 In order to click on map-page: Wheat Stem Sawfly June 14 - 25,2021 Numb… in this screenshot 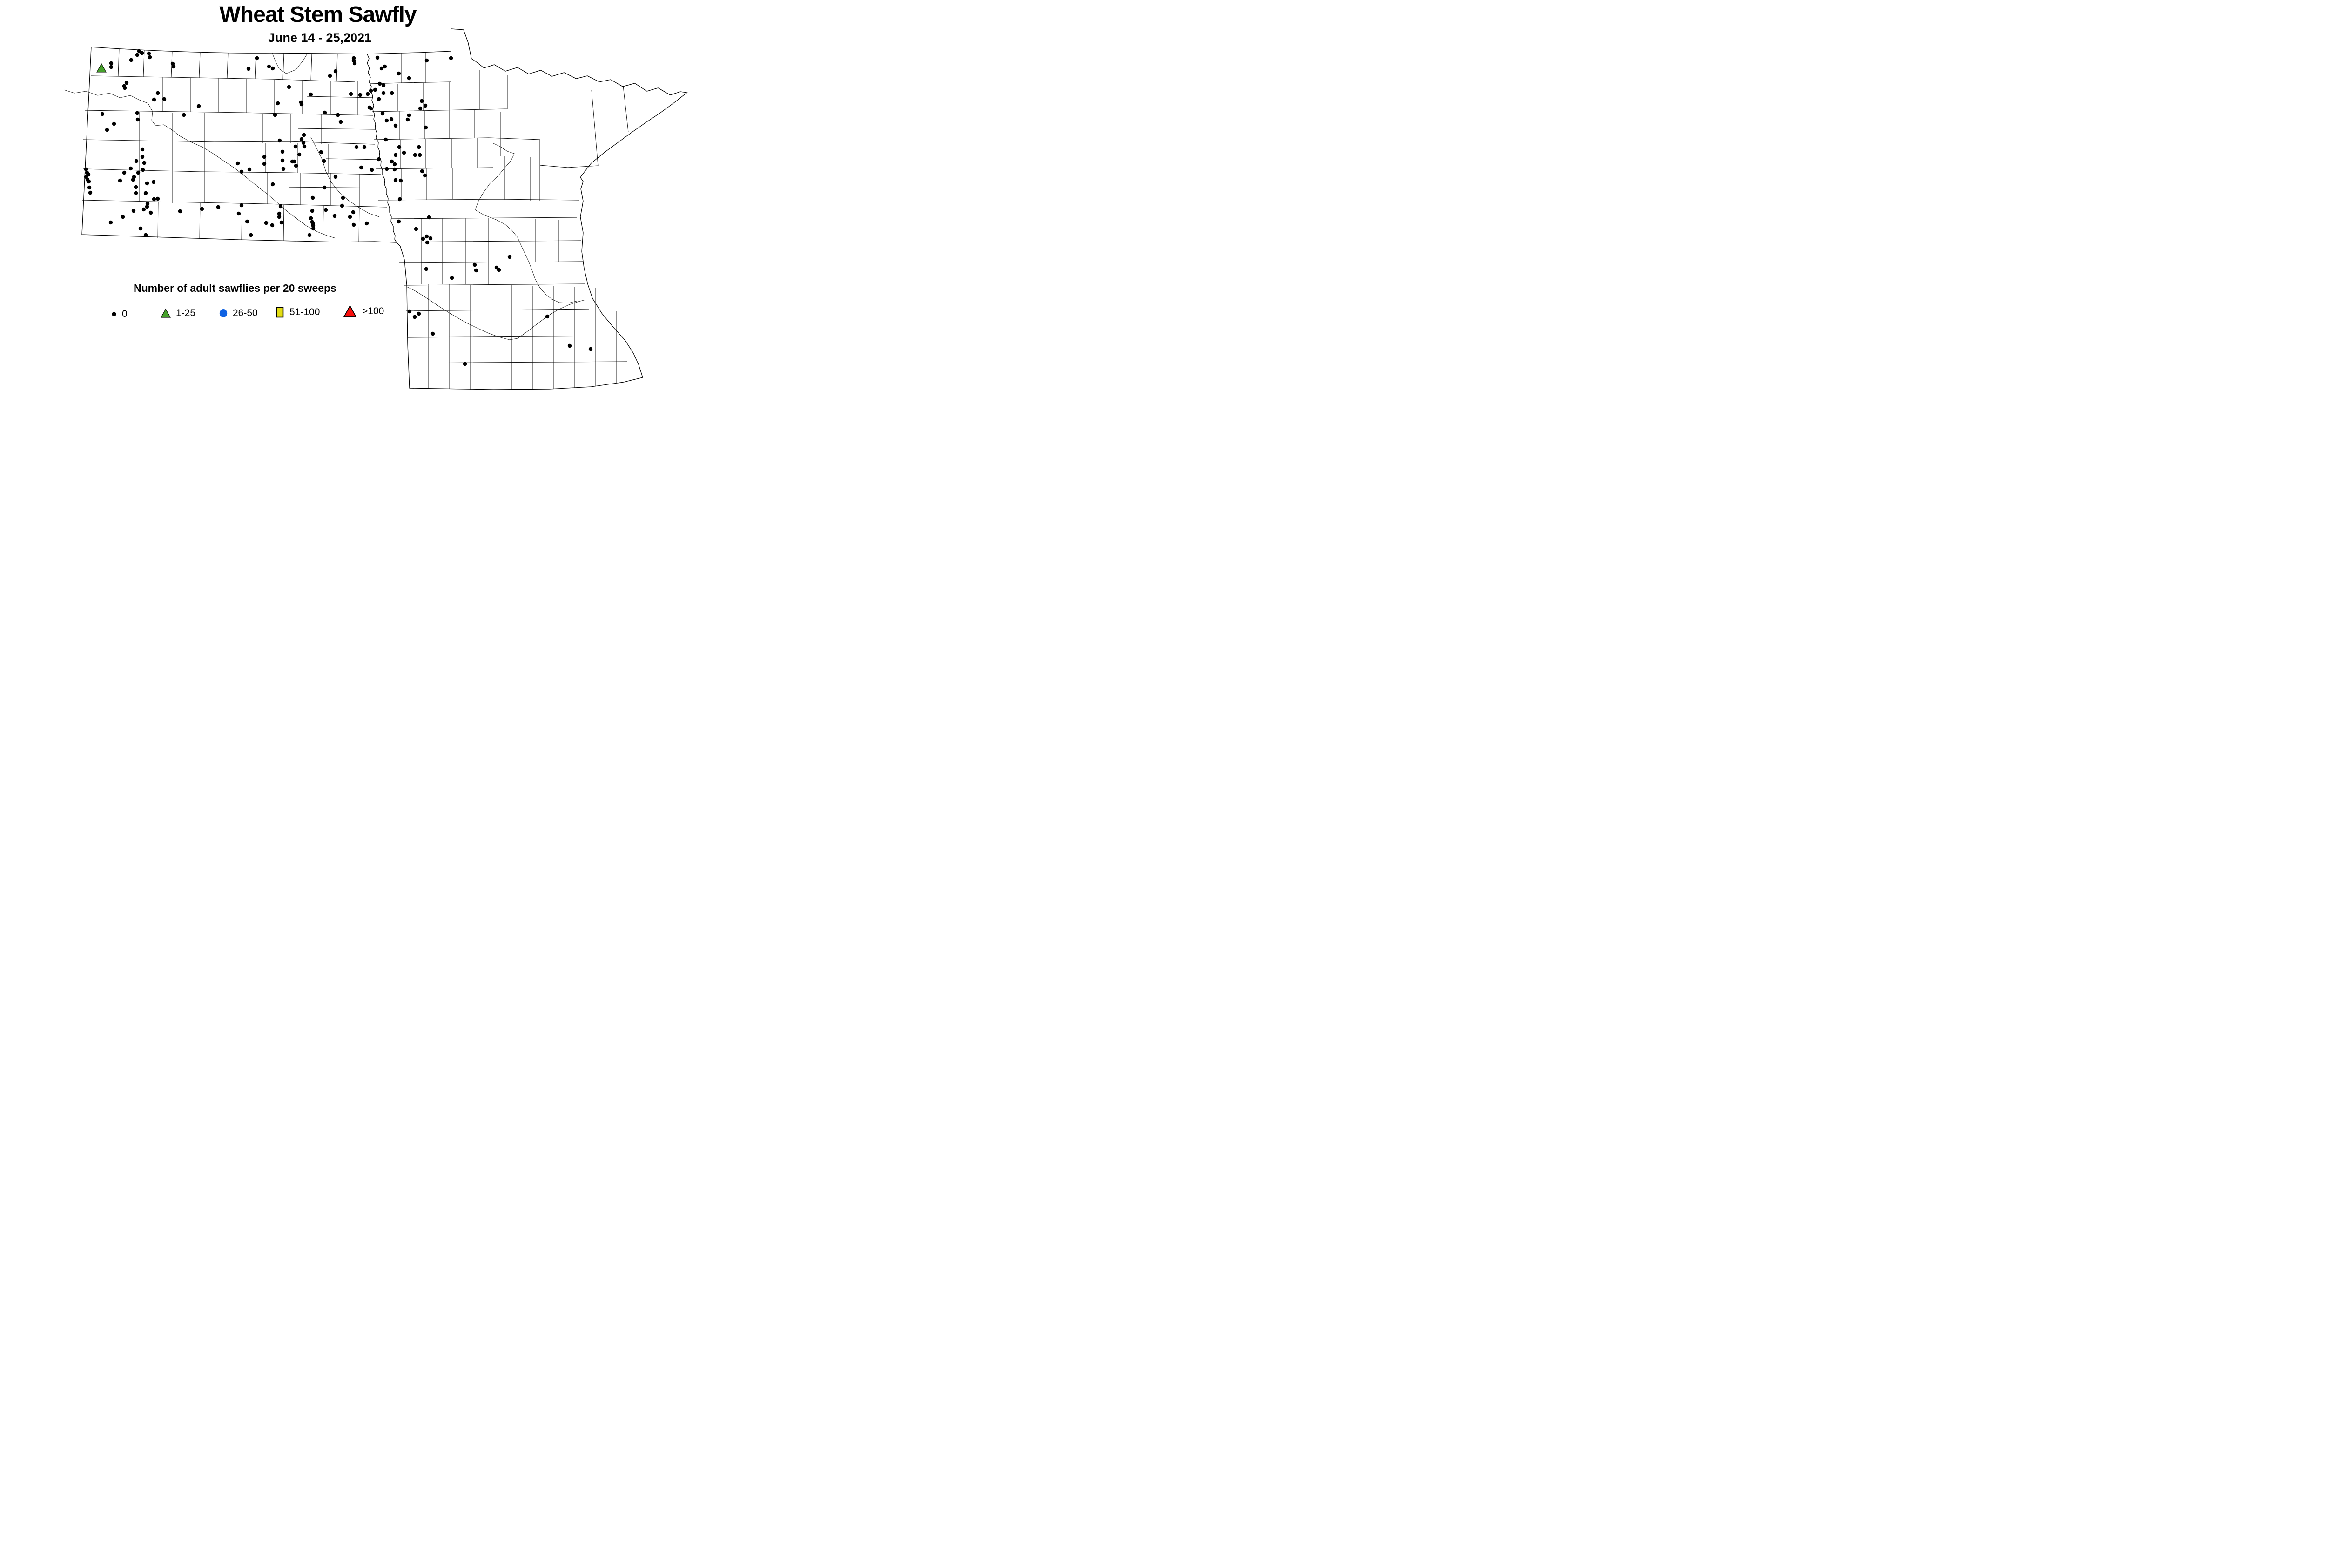, I will do `click(375, 196)`.